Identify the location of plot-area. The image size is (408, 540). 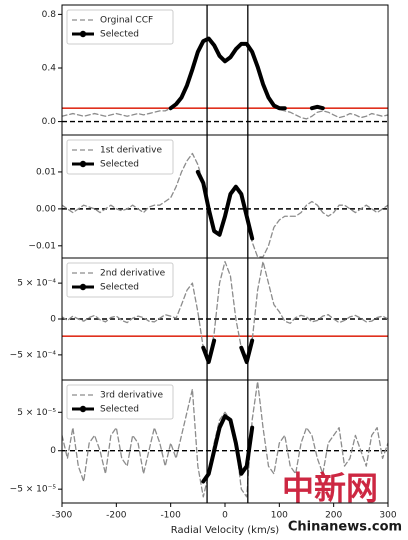
(225, 79).